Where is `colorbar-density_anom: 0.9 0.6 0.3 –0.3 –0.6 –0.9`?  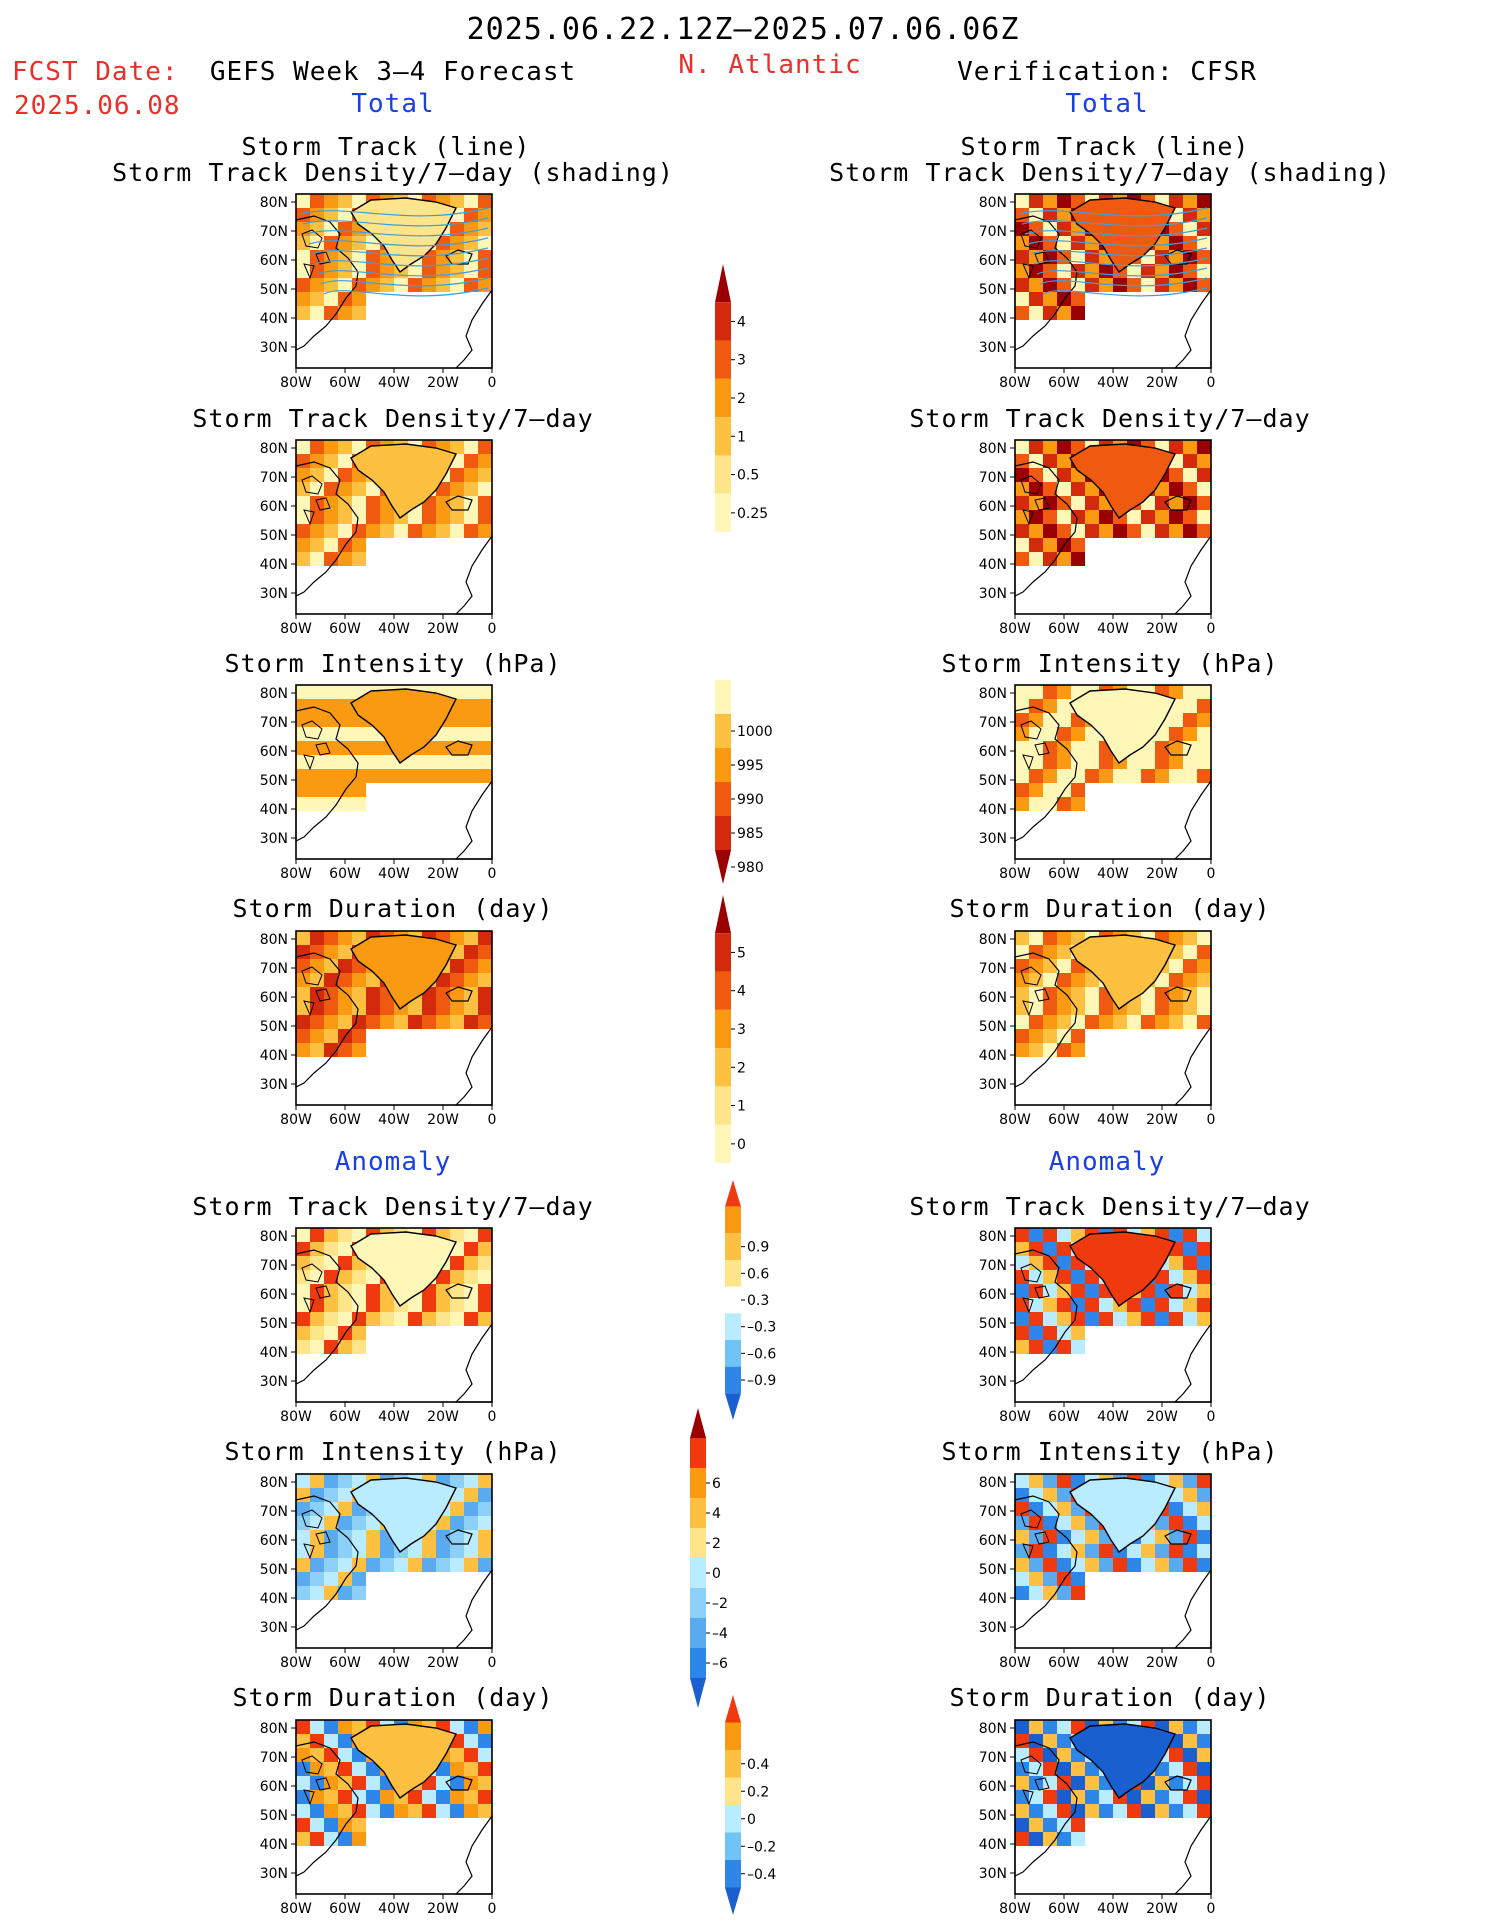 colorbar-density_anom: 0.9 0.6 0.3 –0.3 –0.6 –0.9 is located at coordinates (750, 1300).